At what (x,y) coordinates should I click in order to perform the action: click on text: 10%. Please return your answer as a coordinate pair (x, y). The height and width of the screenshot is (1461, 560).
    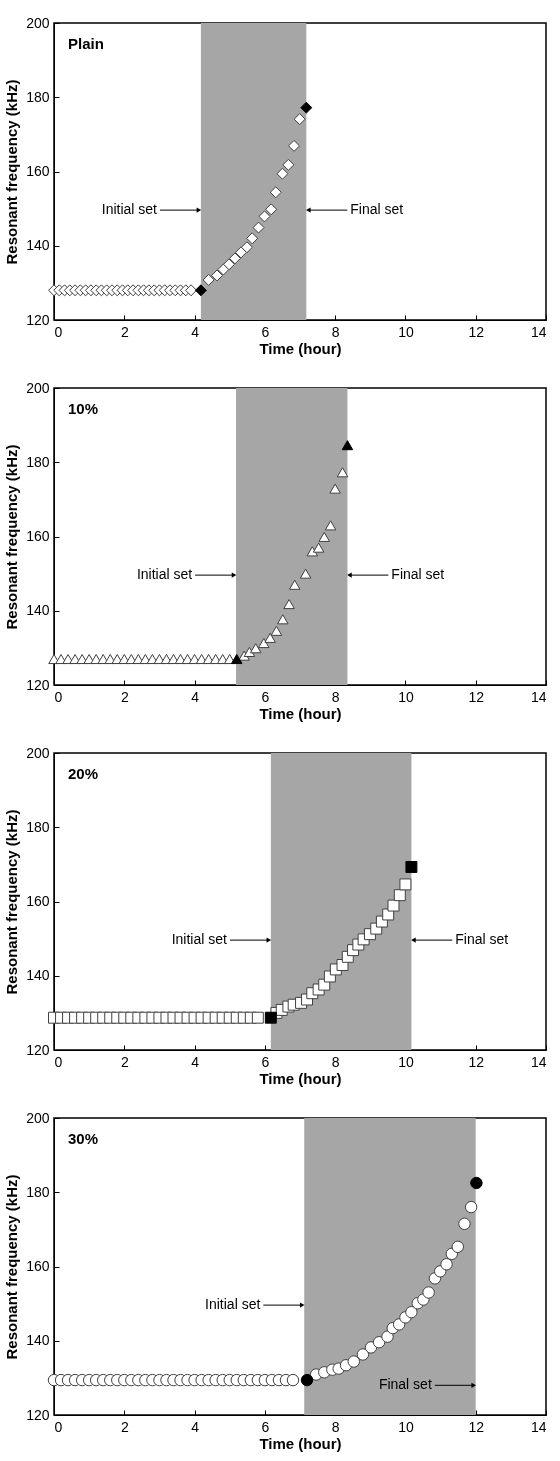
    Looking at the image, I should click on (83, 408).